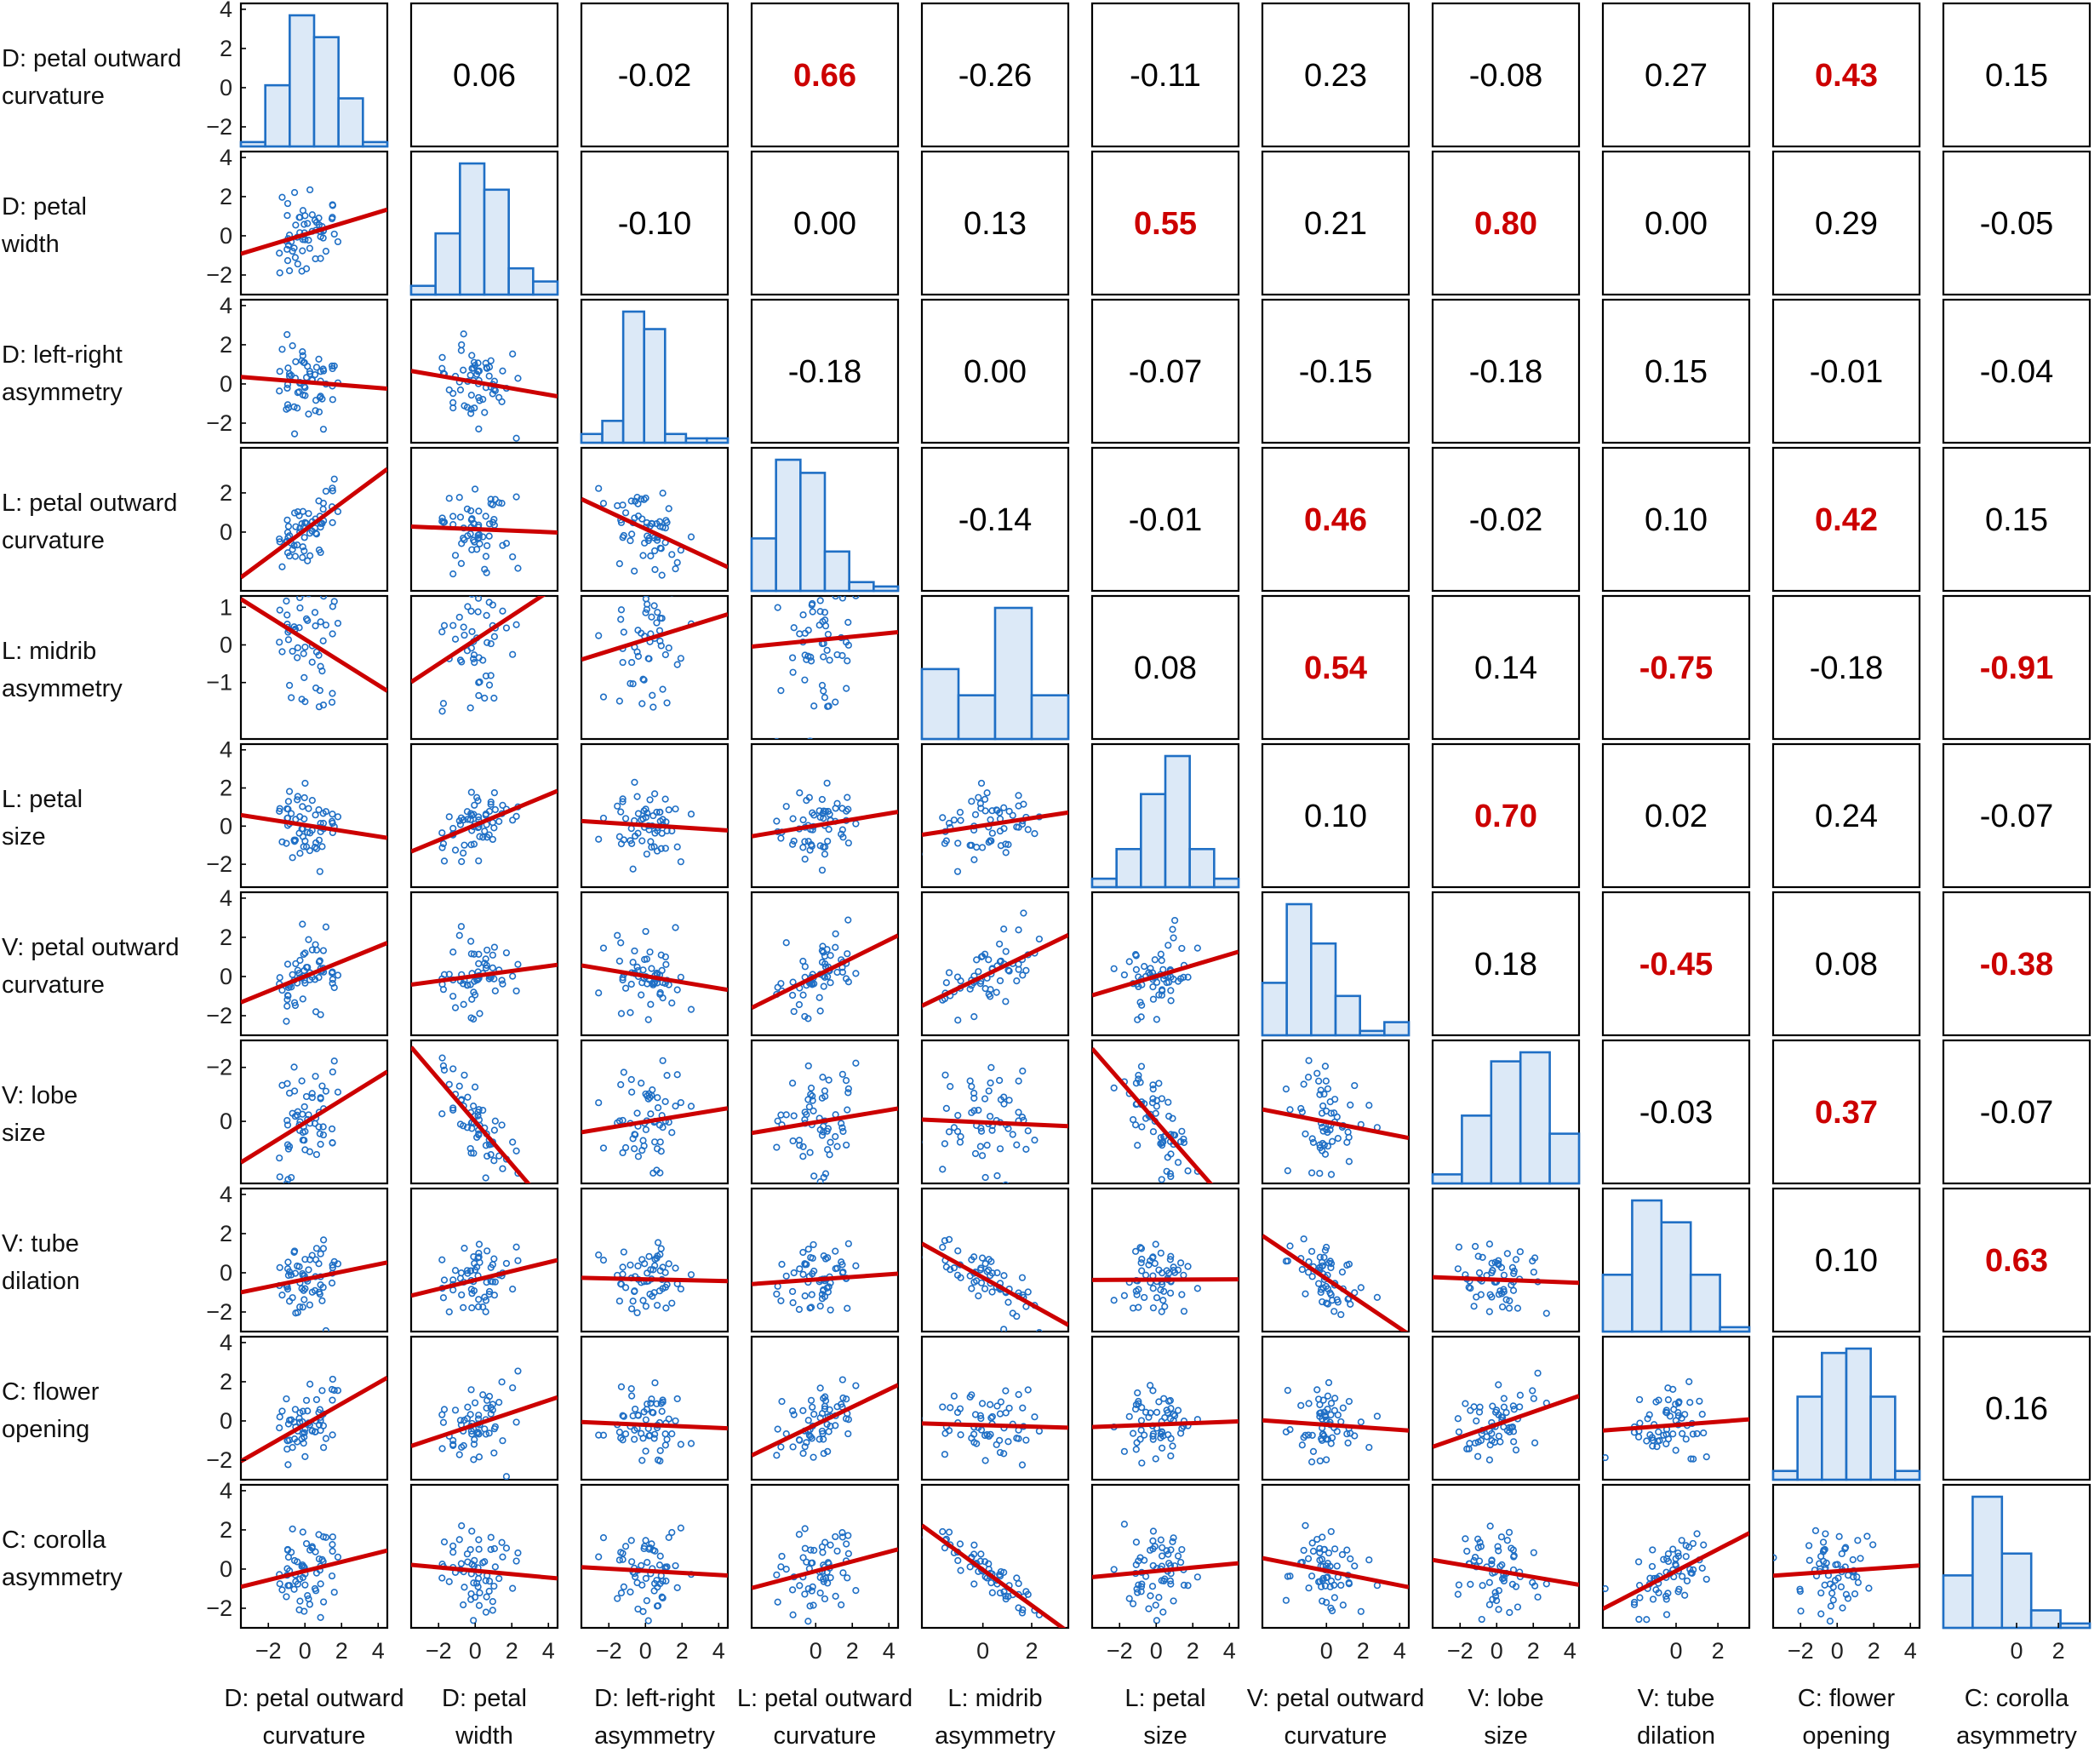  I want to click on correlation-value: 0.08, so click(1165, 668).